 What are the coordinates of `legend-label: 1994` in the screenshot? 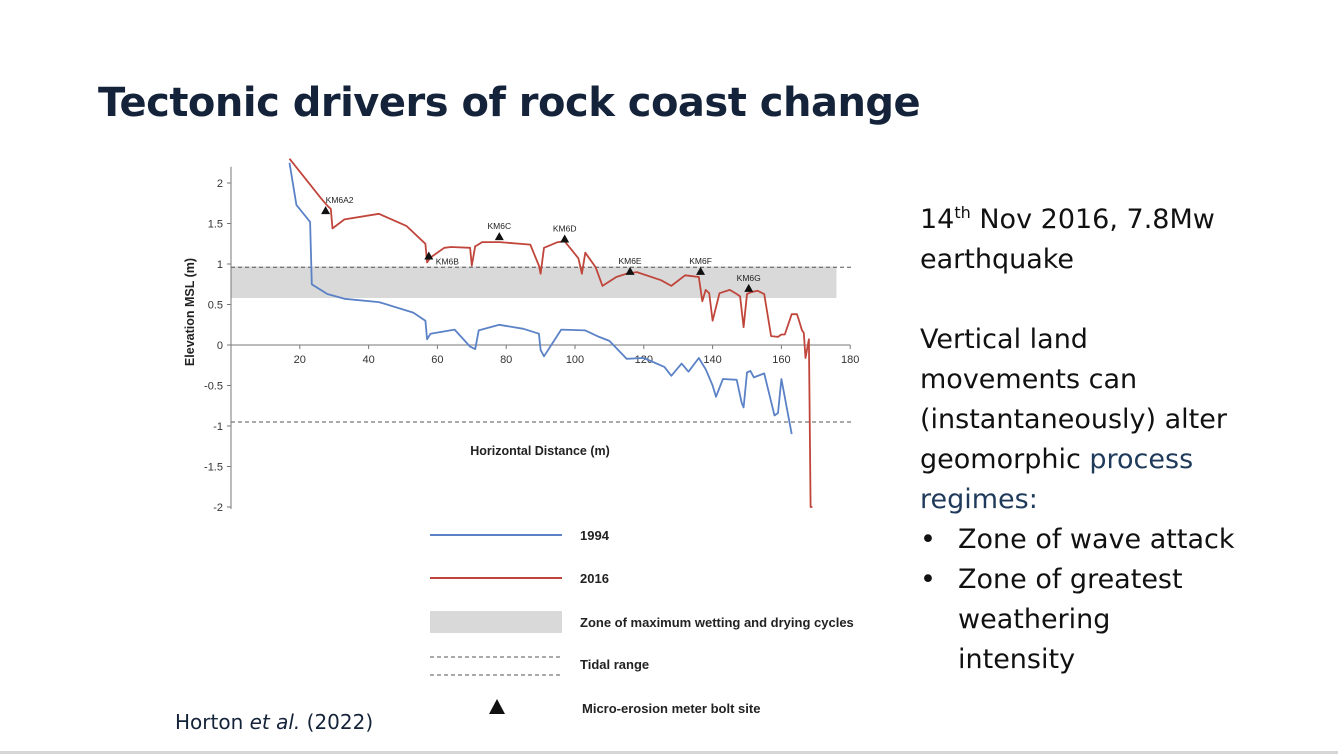 It's located at (595, 535).